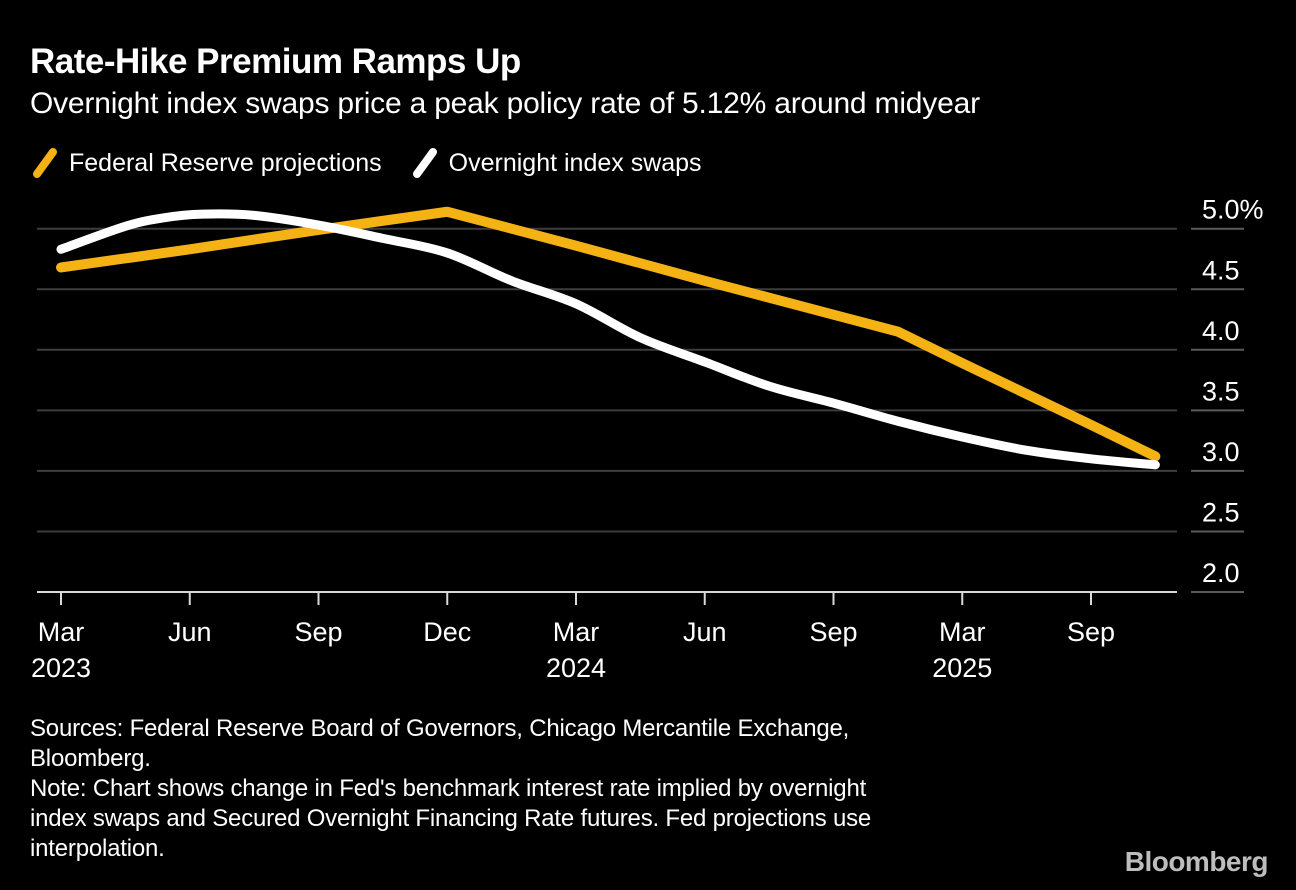 Image resolution: width=1296 pixels, height=890 pixels. What do you see at coordinates (225, 162) in the screenshot?
I see `legend-label: Federal Reserve projections` at bounding box center [225, 162].